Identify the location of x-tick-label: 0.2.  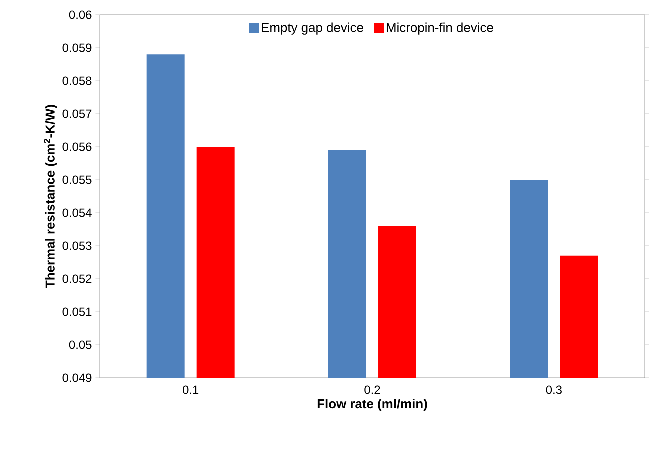
(372, 390).